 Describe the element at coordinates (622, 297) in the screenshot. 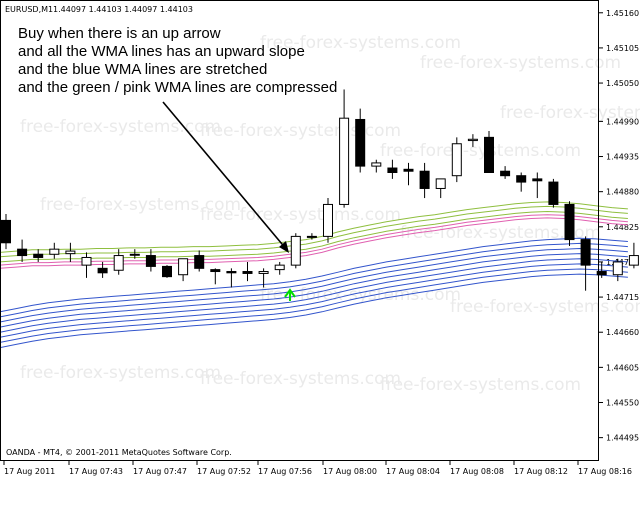

I see `price-tick-label: 1.44715` at that location.